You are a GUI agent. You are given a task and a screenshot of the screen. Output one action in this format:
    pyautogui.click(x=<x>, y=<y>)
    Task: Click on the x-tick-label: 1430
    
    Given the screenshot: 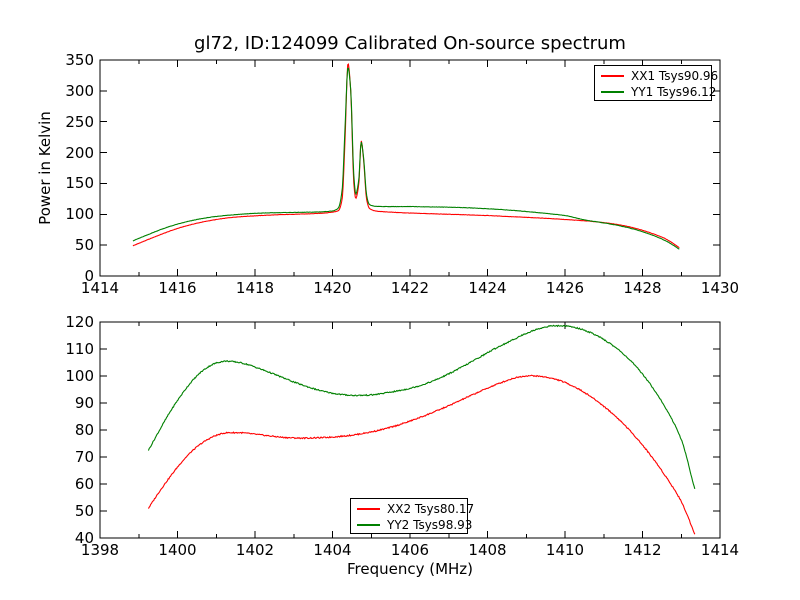 What is the action you would take?
    pyautogui.click(x=720, y=288)
    